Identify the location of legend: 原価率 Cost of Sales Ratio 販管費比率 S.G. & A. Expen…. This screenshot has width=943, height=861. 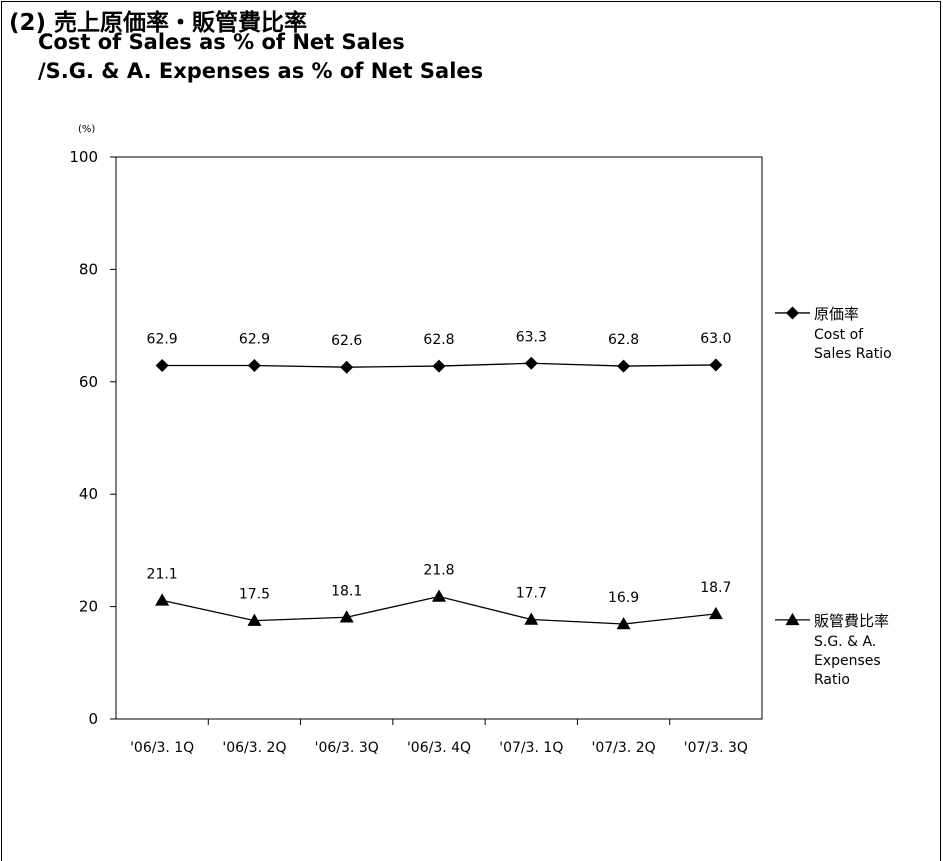
(833, 496).